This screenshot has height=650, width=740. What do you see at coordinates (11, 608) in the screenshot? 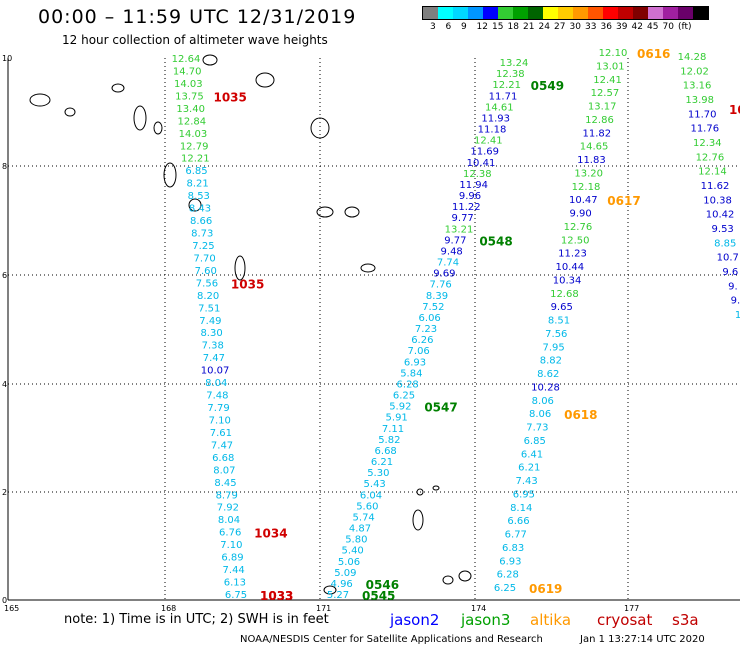
I see `x-tick-label: 165` at bounding box center [11, 608].